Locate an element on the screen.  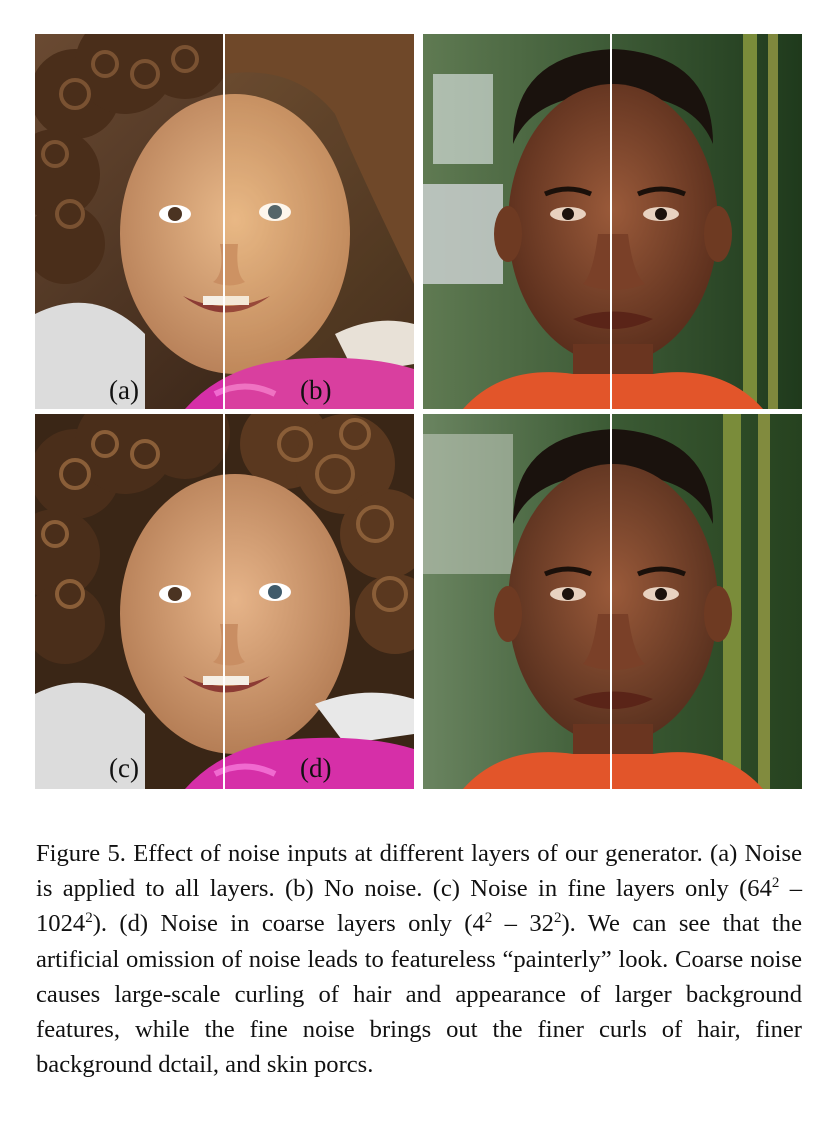
panel-label-a: (a) is located at coordinates (124, 390).